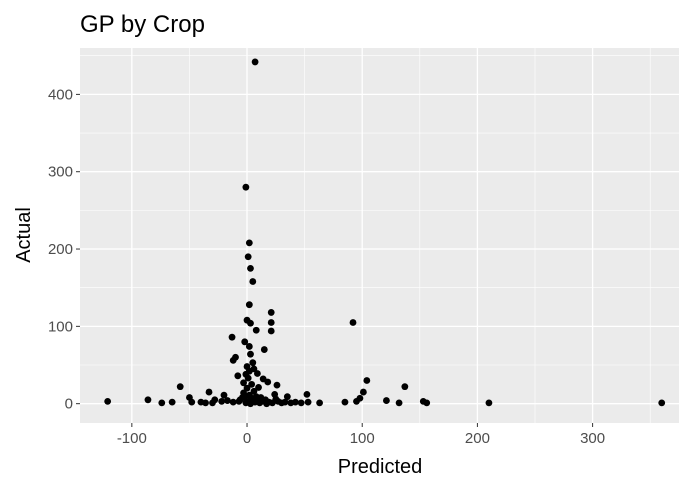 The height and width of the screenshot is (490, 693). What do you see at coordinates (132, 438) in the screenshot?
I see `x-tick-label: -100` at bounding box center [132, 438].